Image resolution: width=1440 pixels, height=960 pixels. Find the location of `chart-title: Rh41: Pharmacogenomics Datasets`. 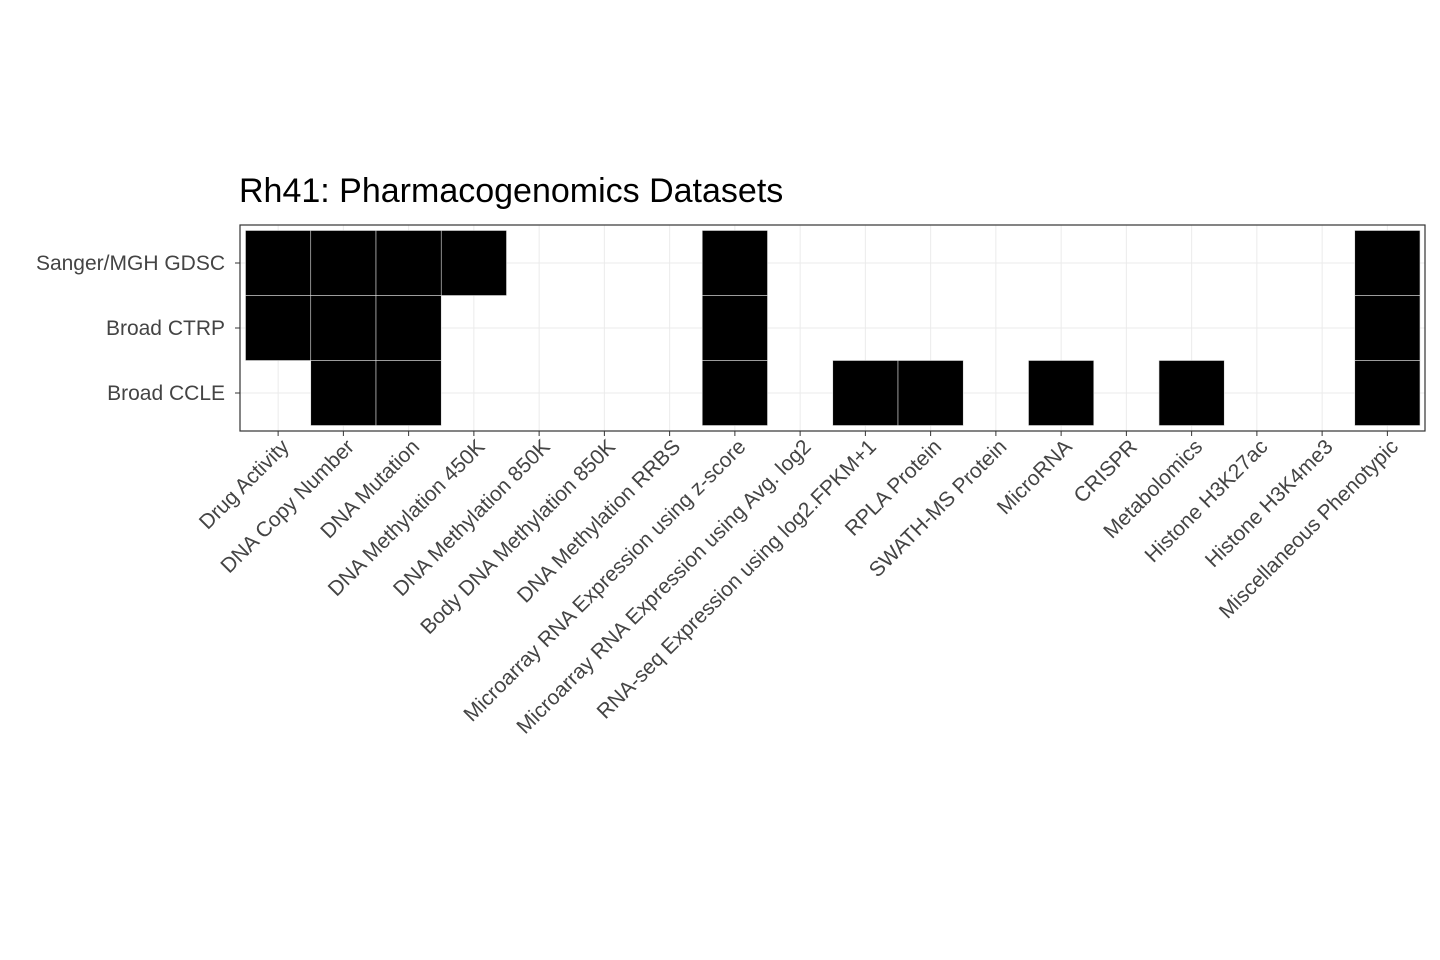

chart-title: Rh41: Pharmacogenomics Datasets is located at coordinates (511, 191).